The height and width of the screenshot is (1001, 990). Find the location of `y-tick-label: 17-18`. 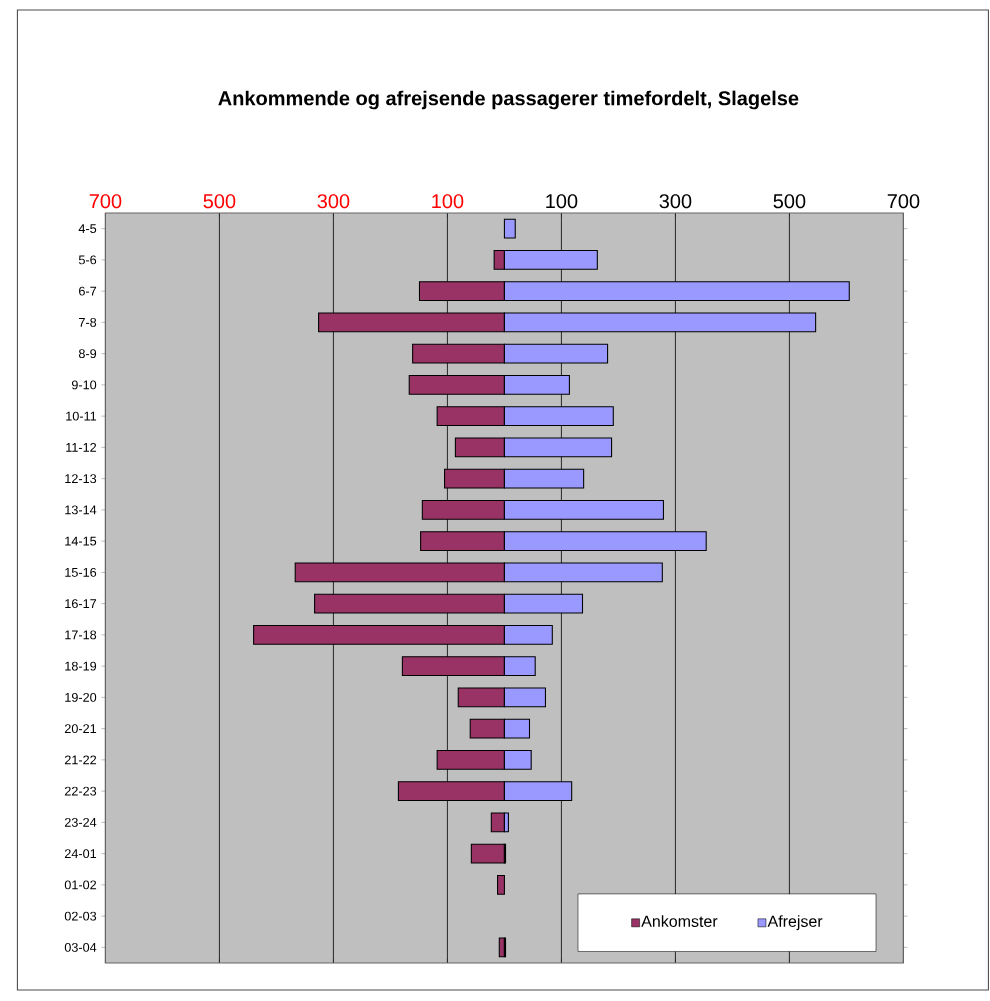

y-tick-label: 17-18 is located at coordinates (80, 635).